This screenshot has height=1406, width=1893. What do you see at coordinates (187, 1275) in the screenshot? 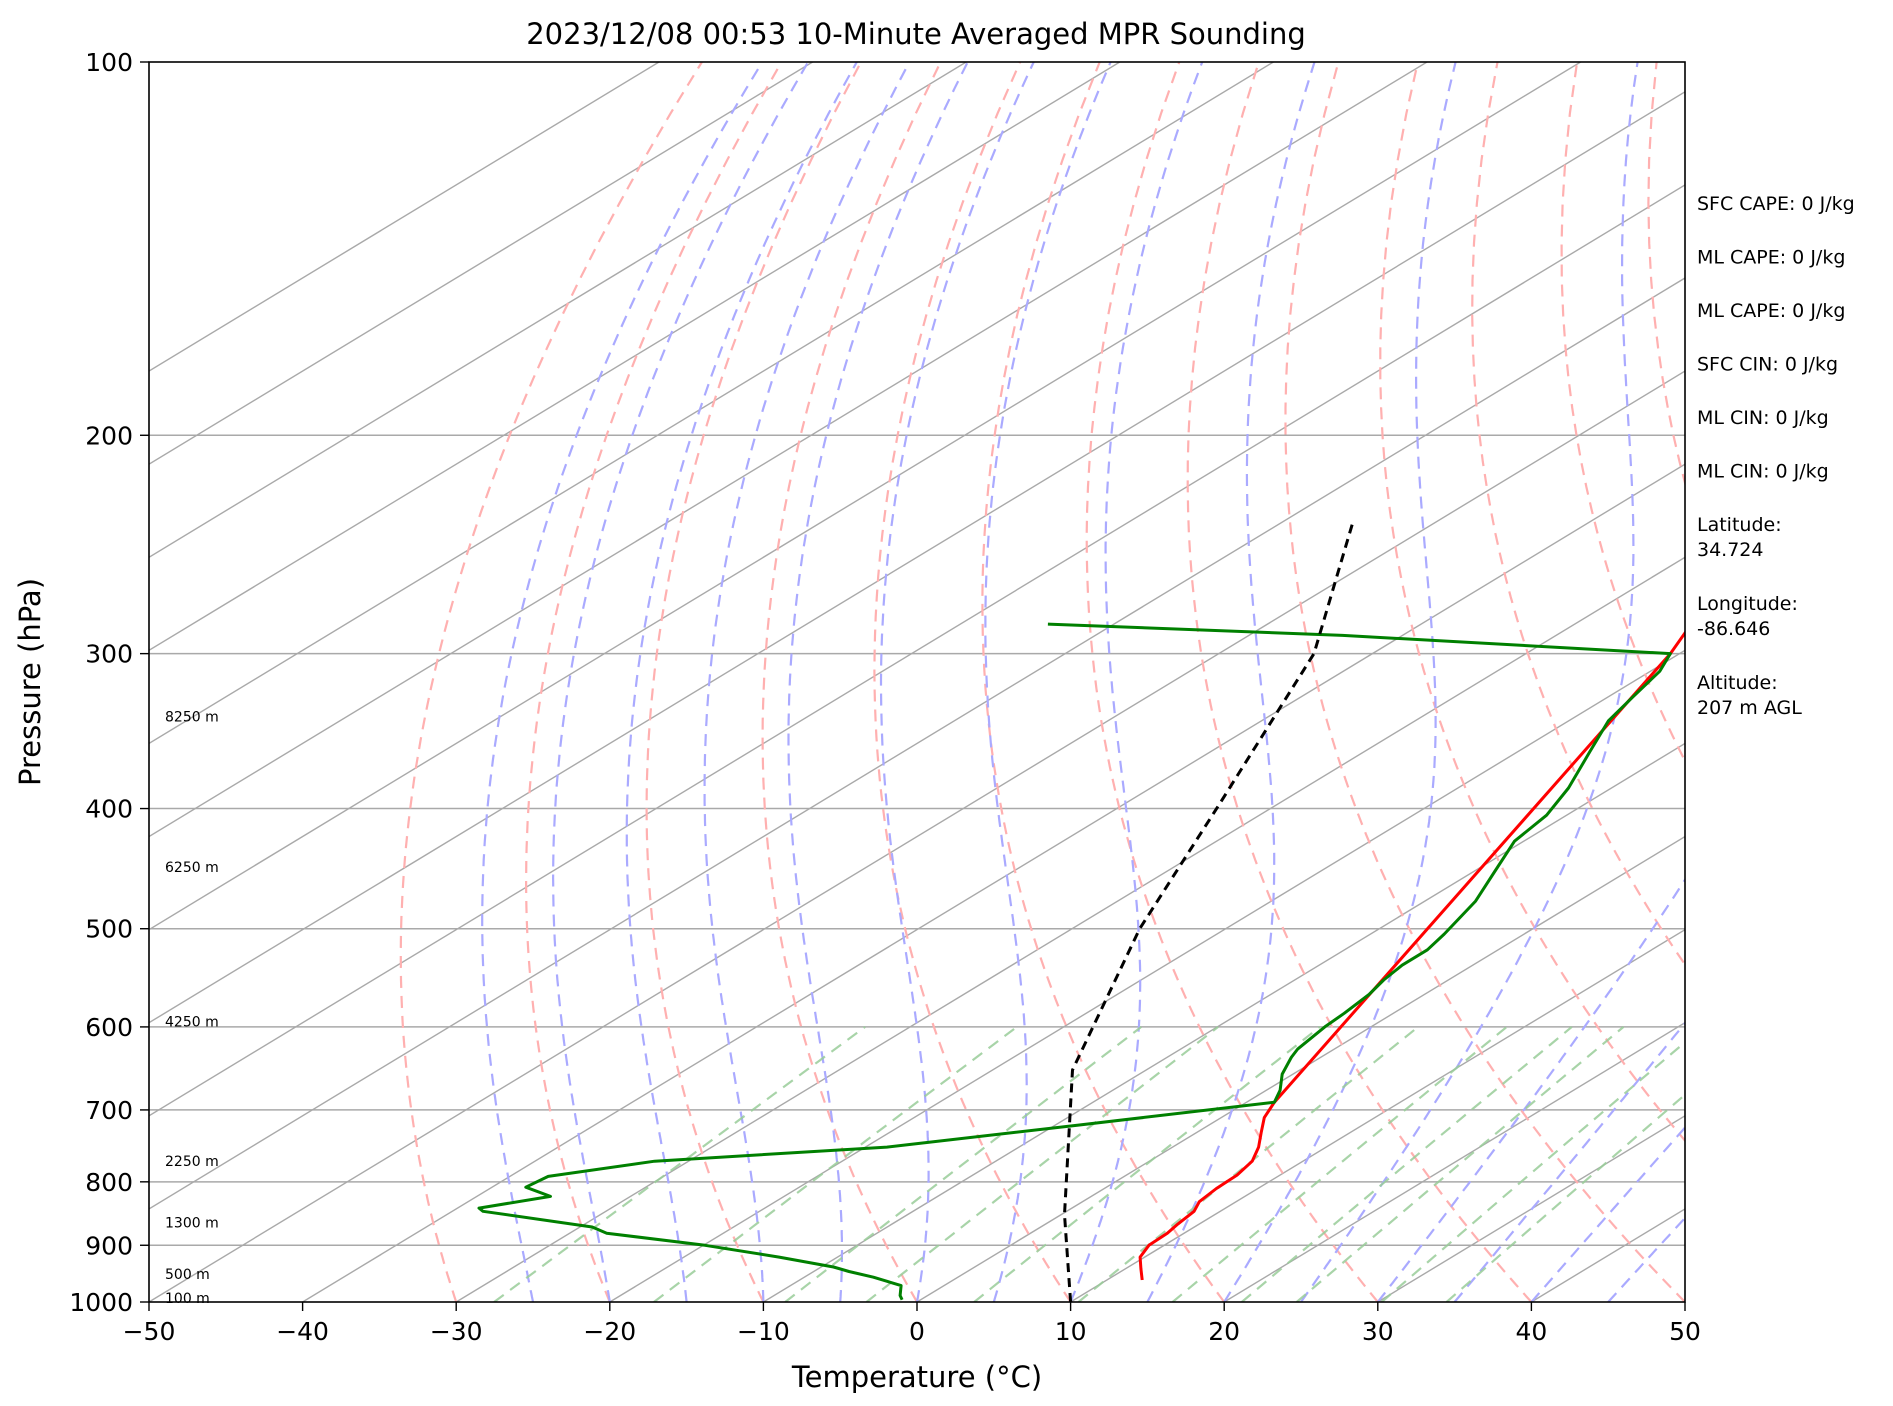
I see `altitude-label: 500 m` at bounding box center [187, 1275].